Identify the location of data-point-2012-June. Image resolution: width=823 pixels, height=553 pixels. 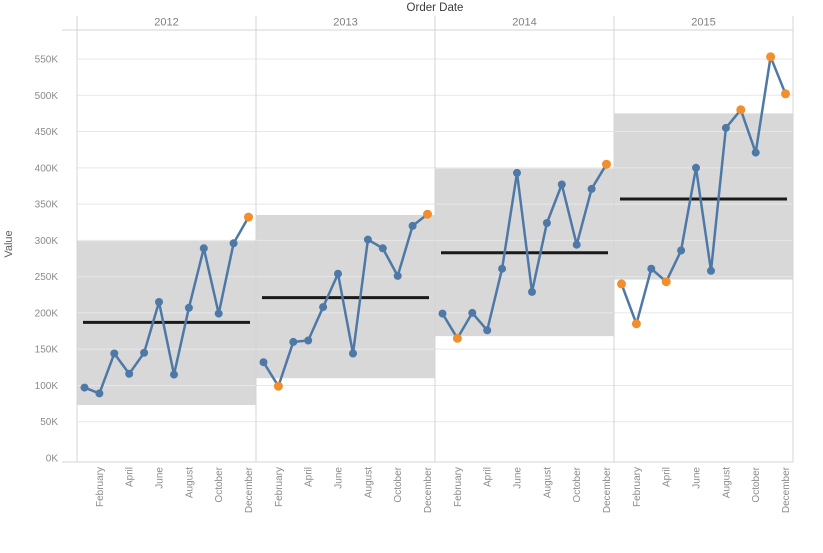
(159, 302).